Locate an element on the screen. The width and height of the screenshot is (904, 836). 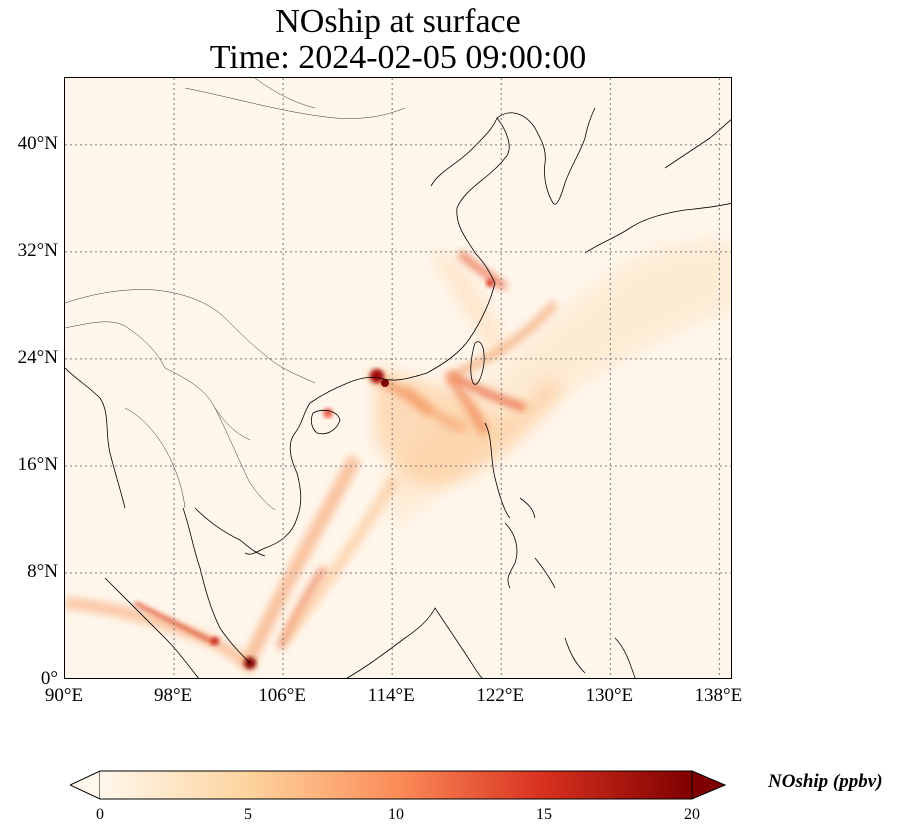
route-hainan is located at coordinates (434, 408).